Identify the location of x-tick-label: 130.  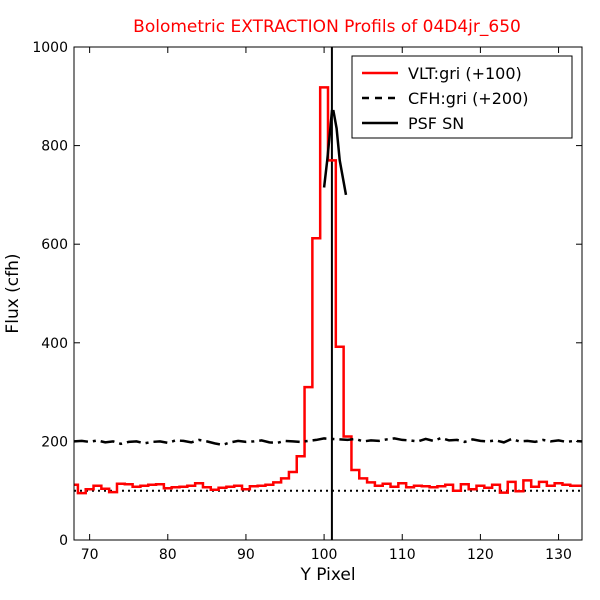
(558, 555).